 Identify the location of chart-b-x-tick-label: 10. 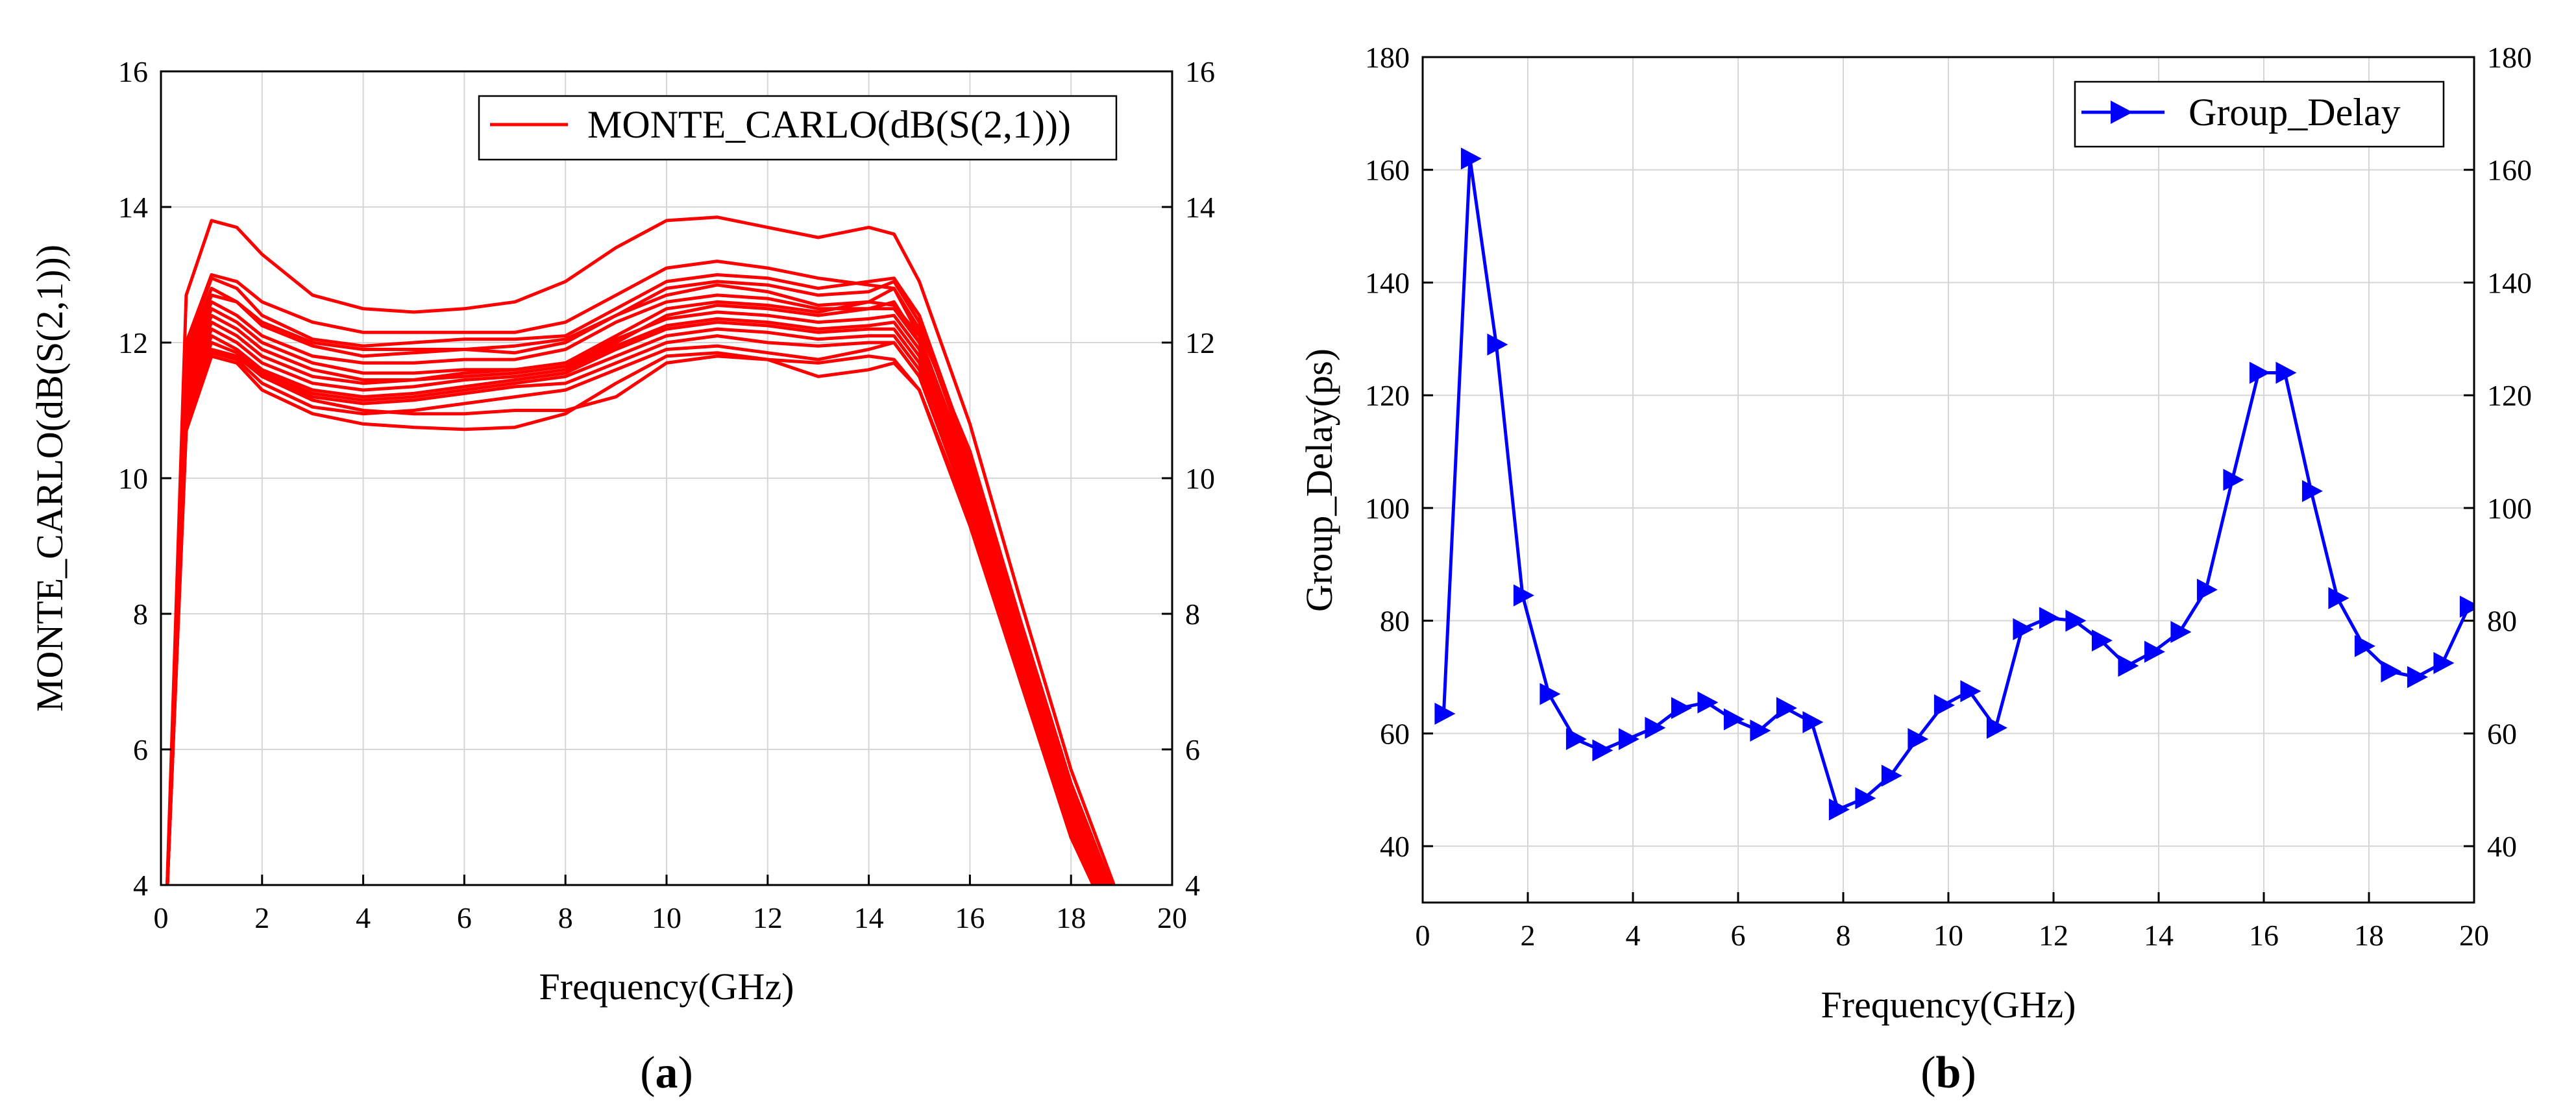
(1948, 935).